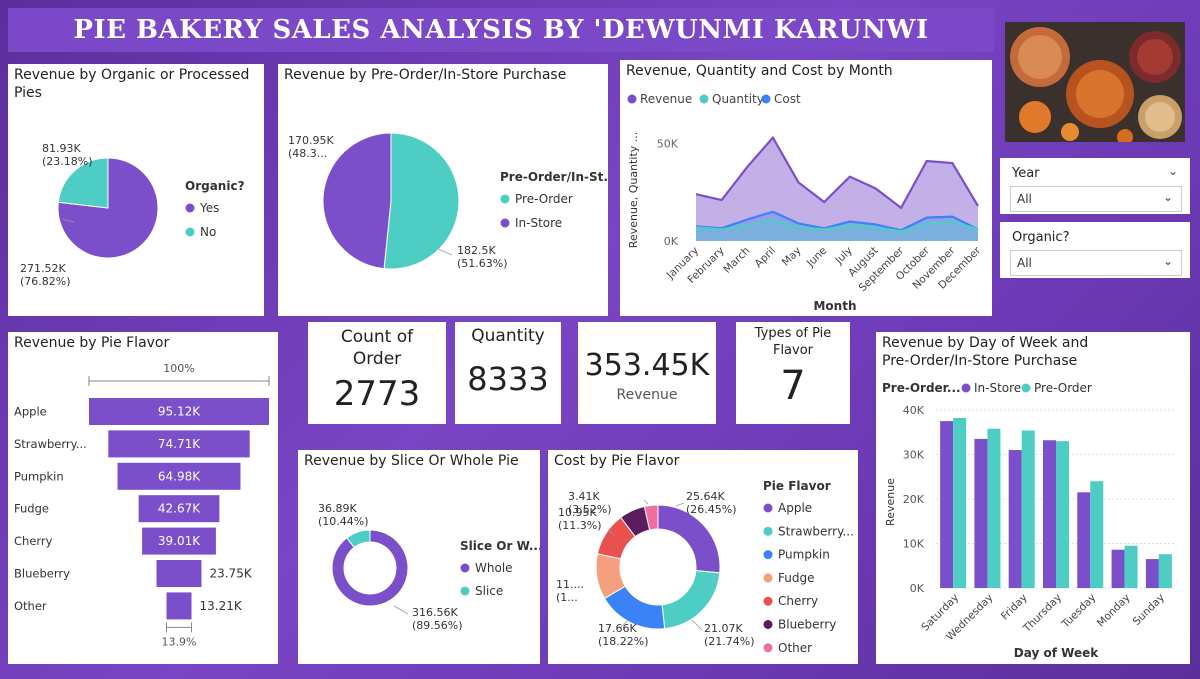  What do you see at coordinates (132, 84) in the screenshot?
I see `organic-pie-title: Revenue by Organic or Processed Pies` at bounding box center [132, 84].